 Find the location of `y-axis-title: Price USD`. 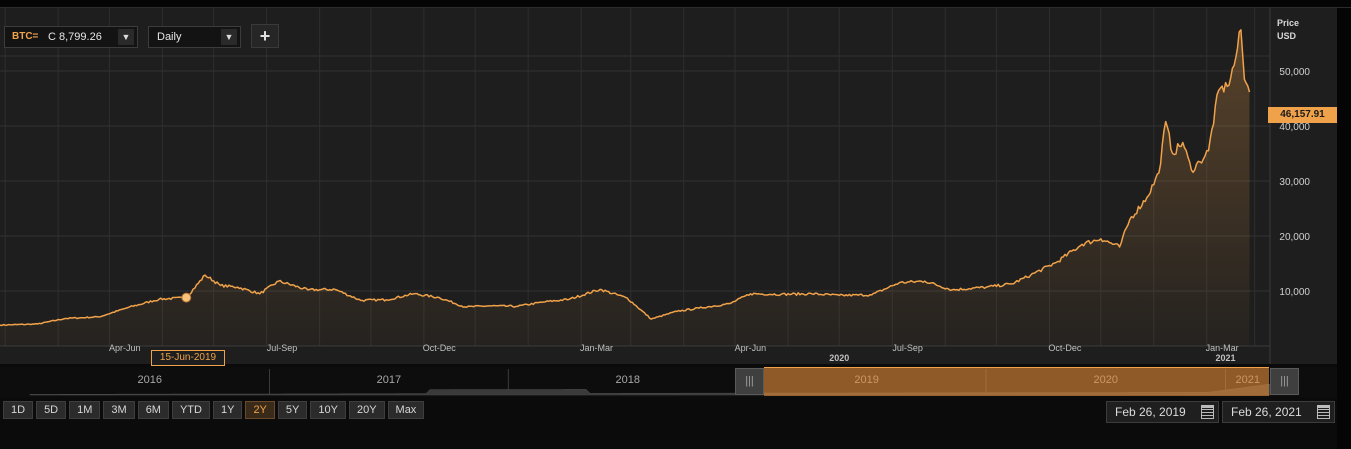

y-axis-title: Price USD is located at coordinates (1288, 30).